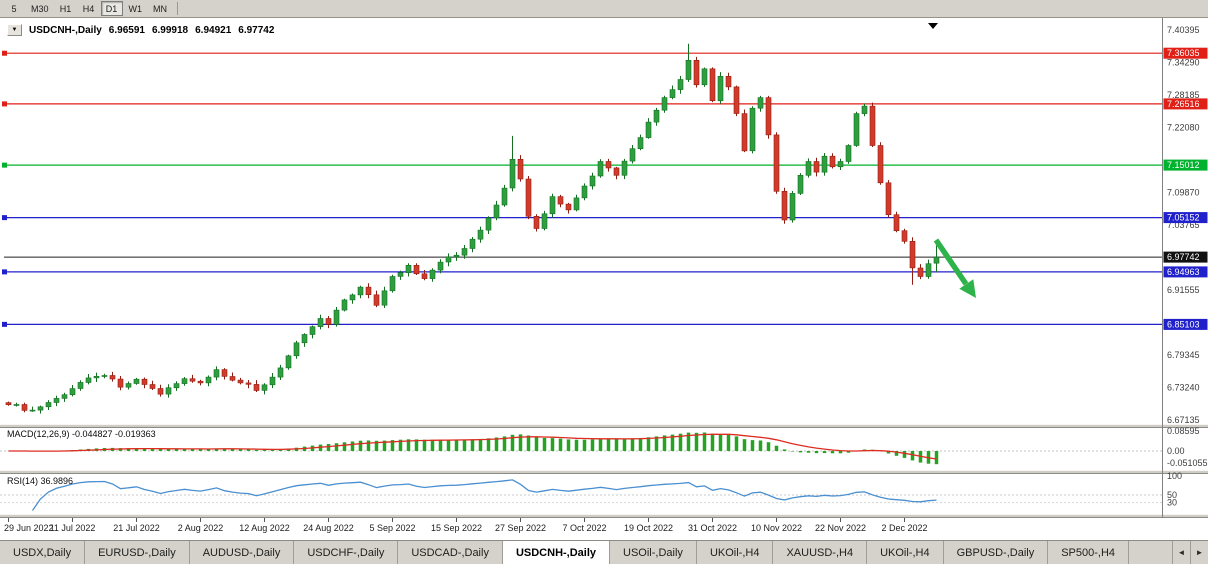  Describe the element at coordinates (604, 9) in the screenshot. I see `timeframe-toolbar: 5 M30 H1 H4 D1 W1 MN` at that location.